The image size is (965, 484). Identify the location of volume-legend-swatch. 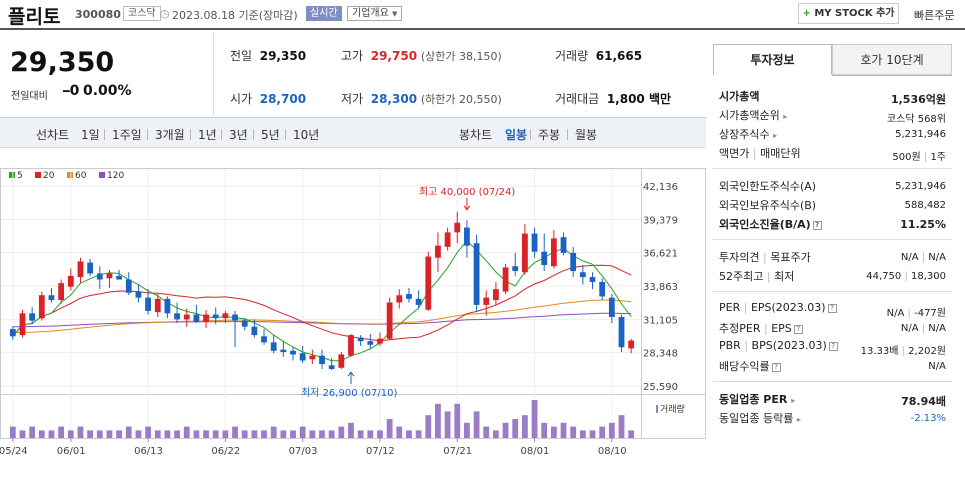
(657, 409).